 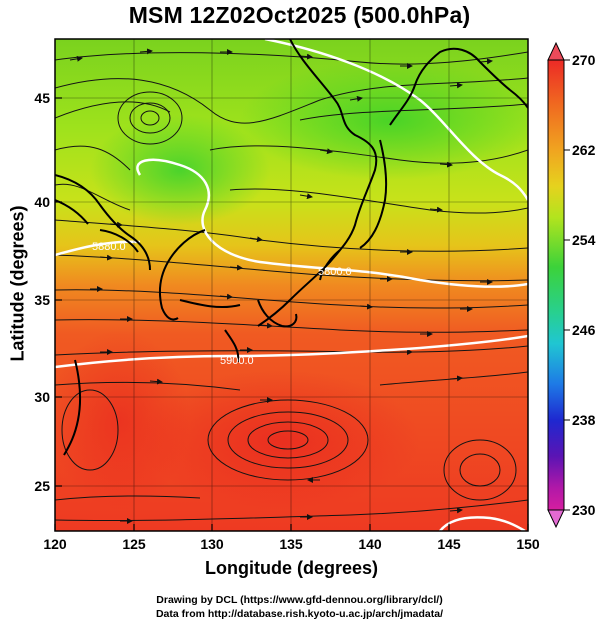 What do you see at coordinates (584, 330) in the screenshot?
I see `colorbar-tick-label: 246` at bounding box center [584, 330].